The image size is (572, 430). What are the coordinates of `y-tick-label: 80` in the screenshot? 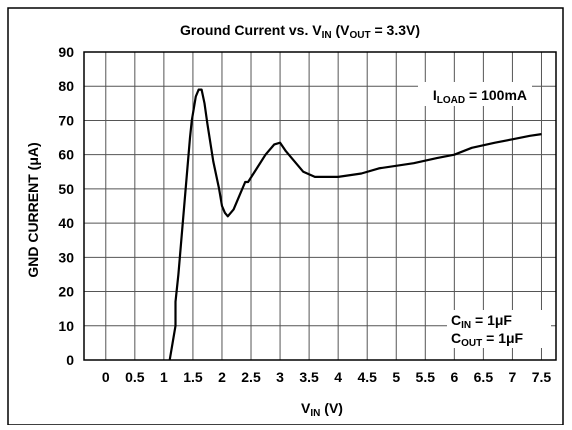 It's located at (66, 86).